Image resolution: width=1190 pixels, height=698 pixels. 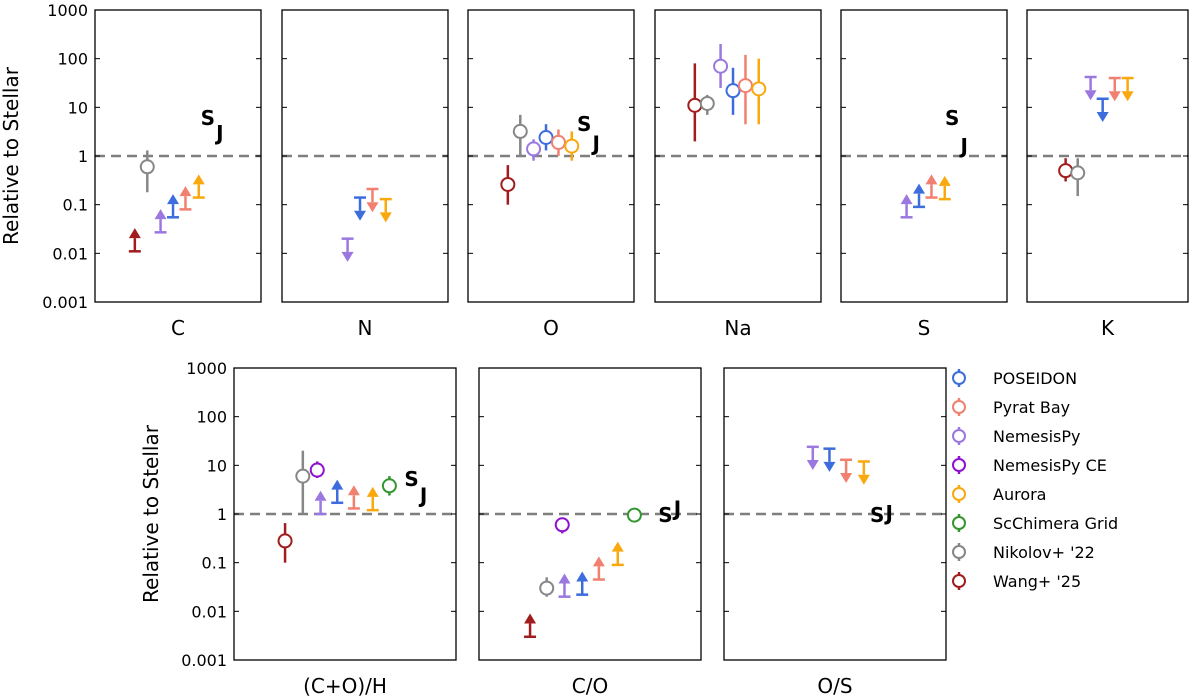 What do you see at coordinates (206, 368) in the screenshot?
I see `y-tick-label: 1000` at bounding box center [206, 368].